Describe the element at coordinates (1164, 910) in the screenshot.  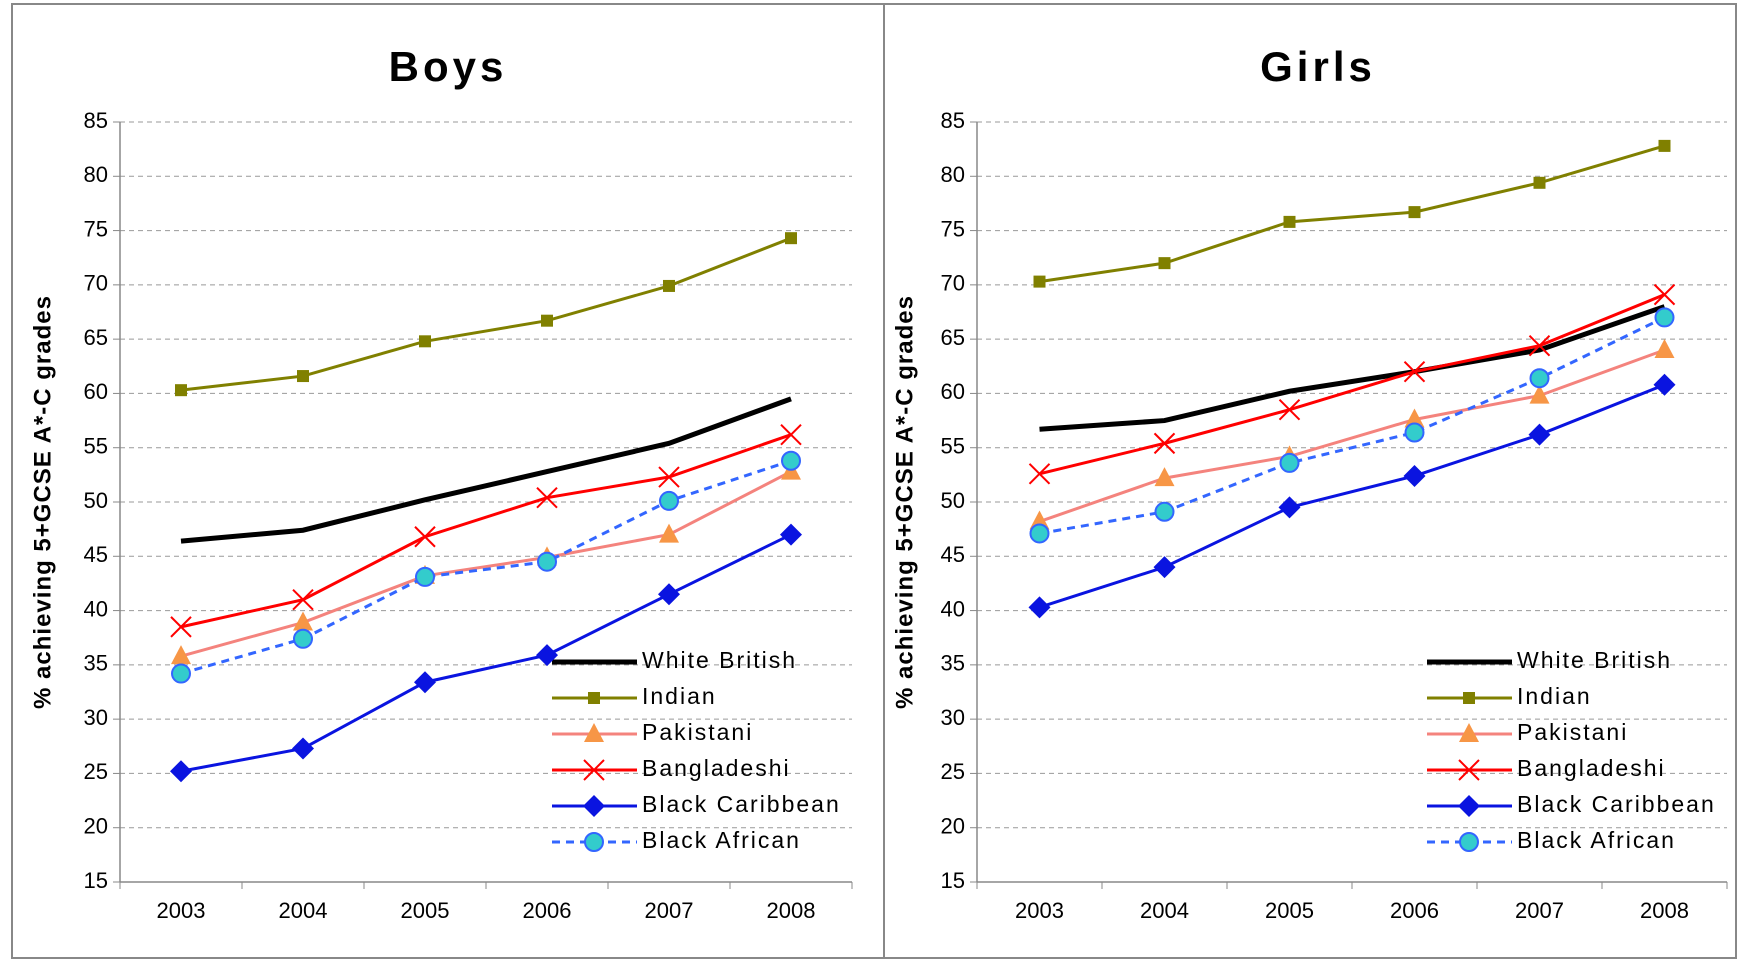
I see `x-tick-label: 2004` at that location.